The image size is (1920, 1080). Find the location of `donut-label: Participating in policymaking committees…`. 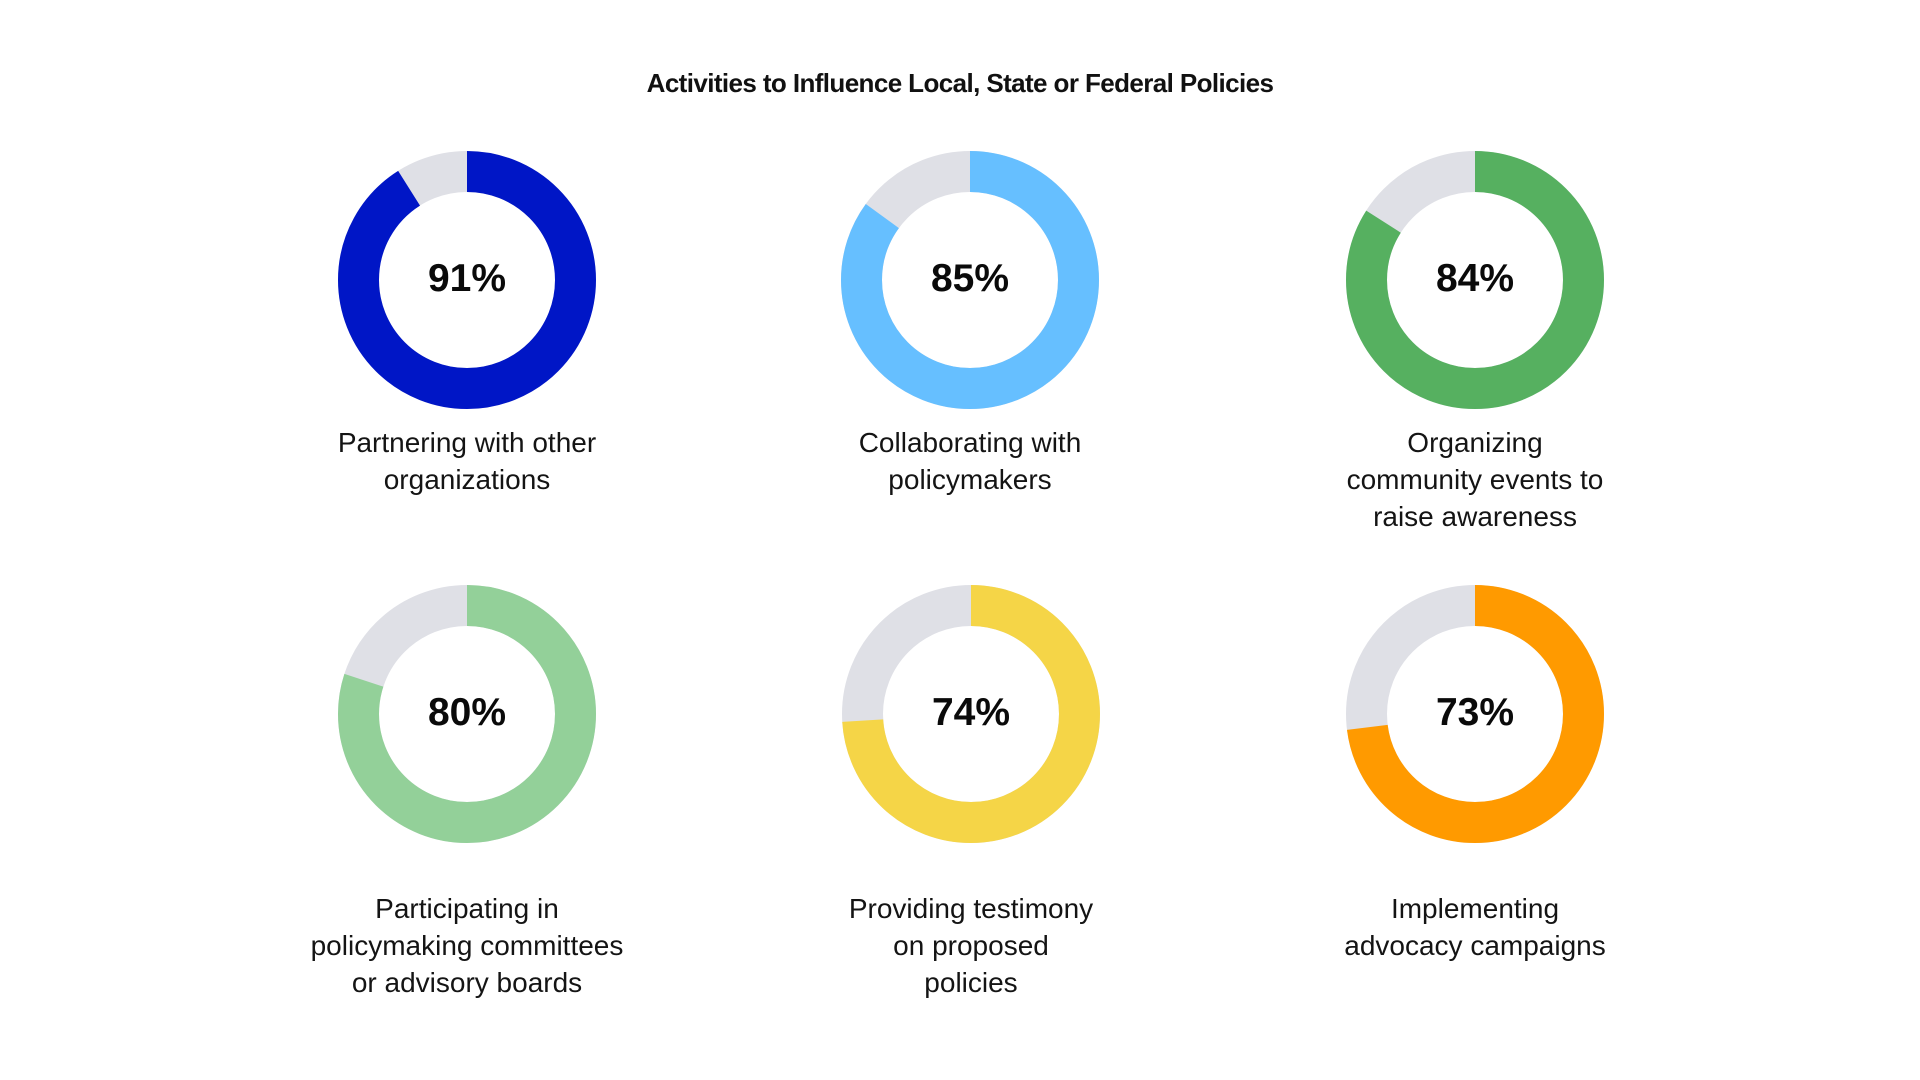

donut-label: Participating in policymaking committees… is located at coordinates (467, 945).